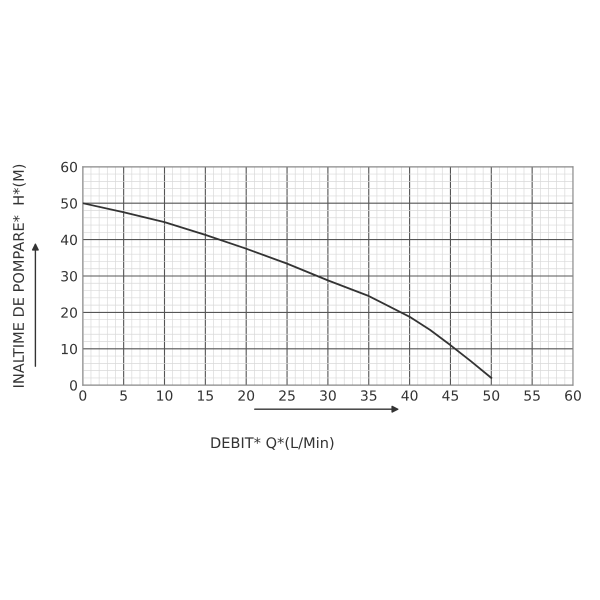  Describe the element at coordinates (272, 443) in the screenshot. I see `x-axis-title: DEBIT* Q*(L/Min)` at that location.